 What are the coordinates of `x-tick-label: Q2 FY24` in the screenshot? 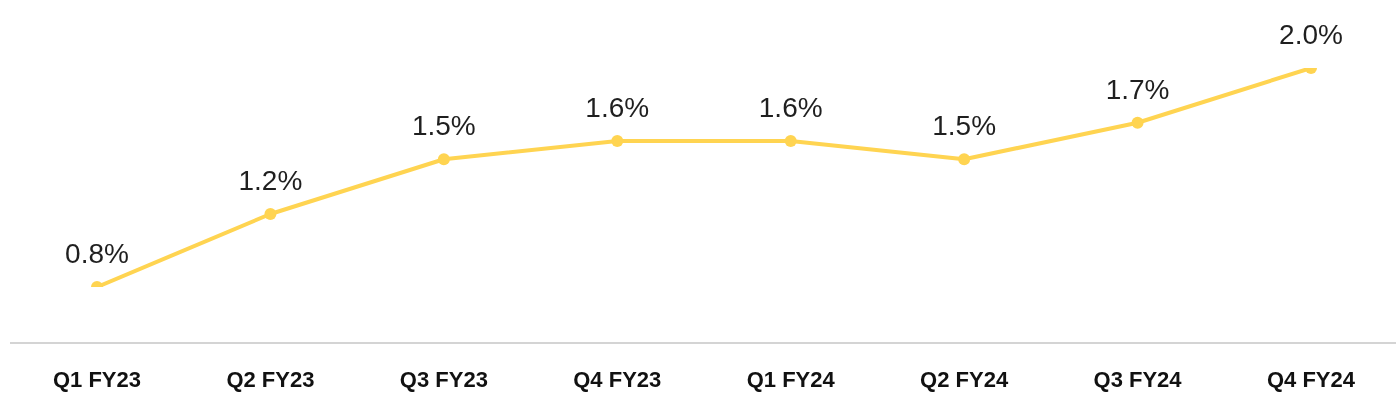 It's located at (964, 379).